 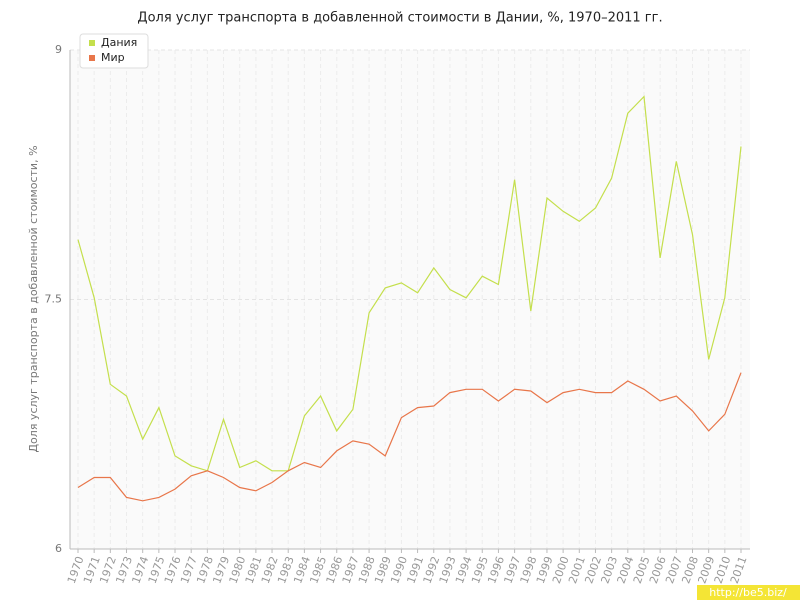 I want to click on watermark: http://be5.biz/, so click(x=748, y=592).